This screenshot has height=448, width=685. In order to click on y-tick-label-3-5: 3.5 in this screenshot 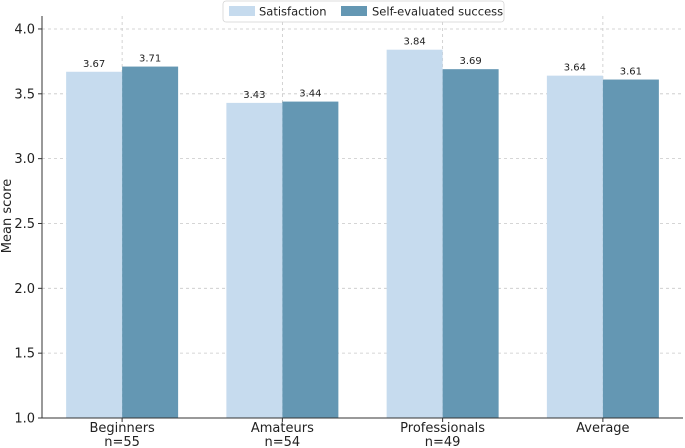, I will do `click(24, 94)`.